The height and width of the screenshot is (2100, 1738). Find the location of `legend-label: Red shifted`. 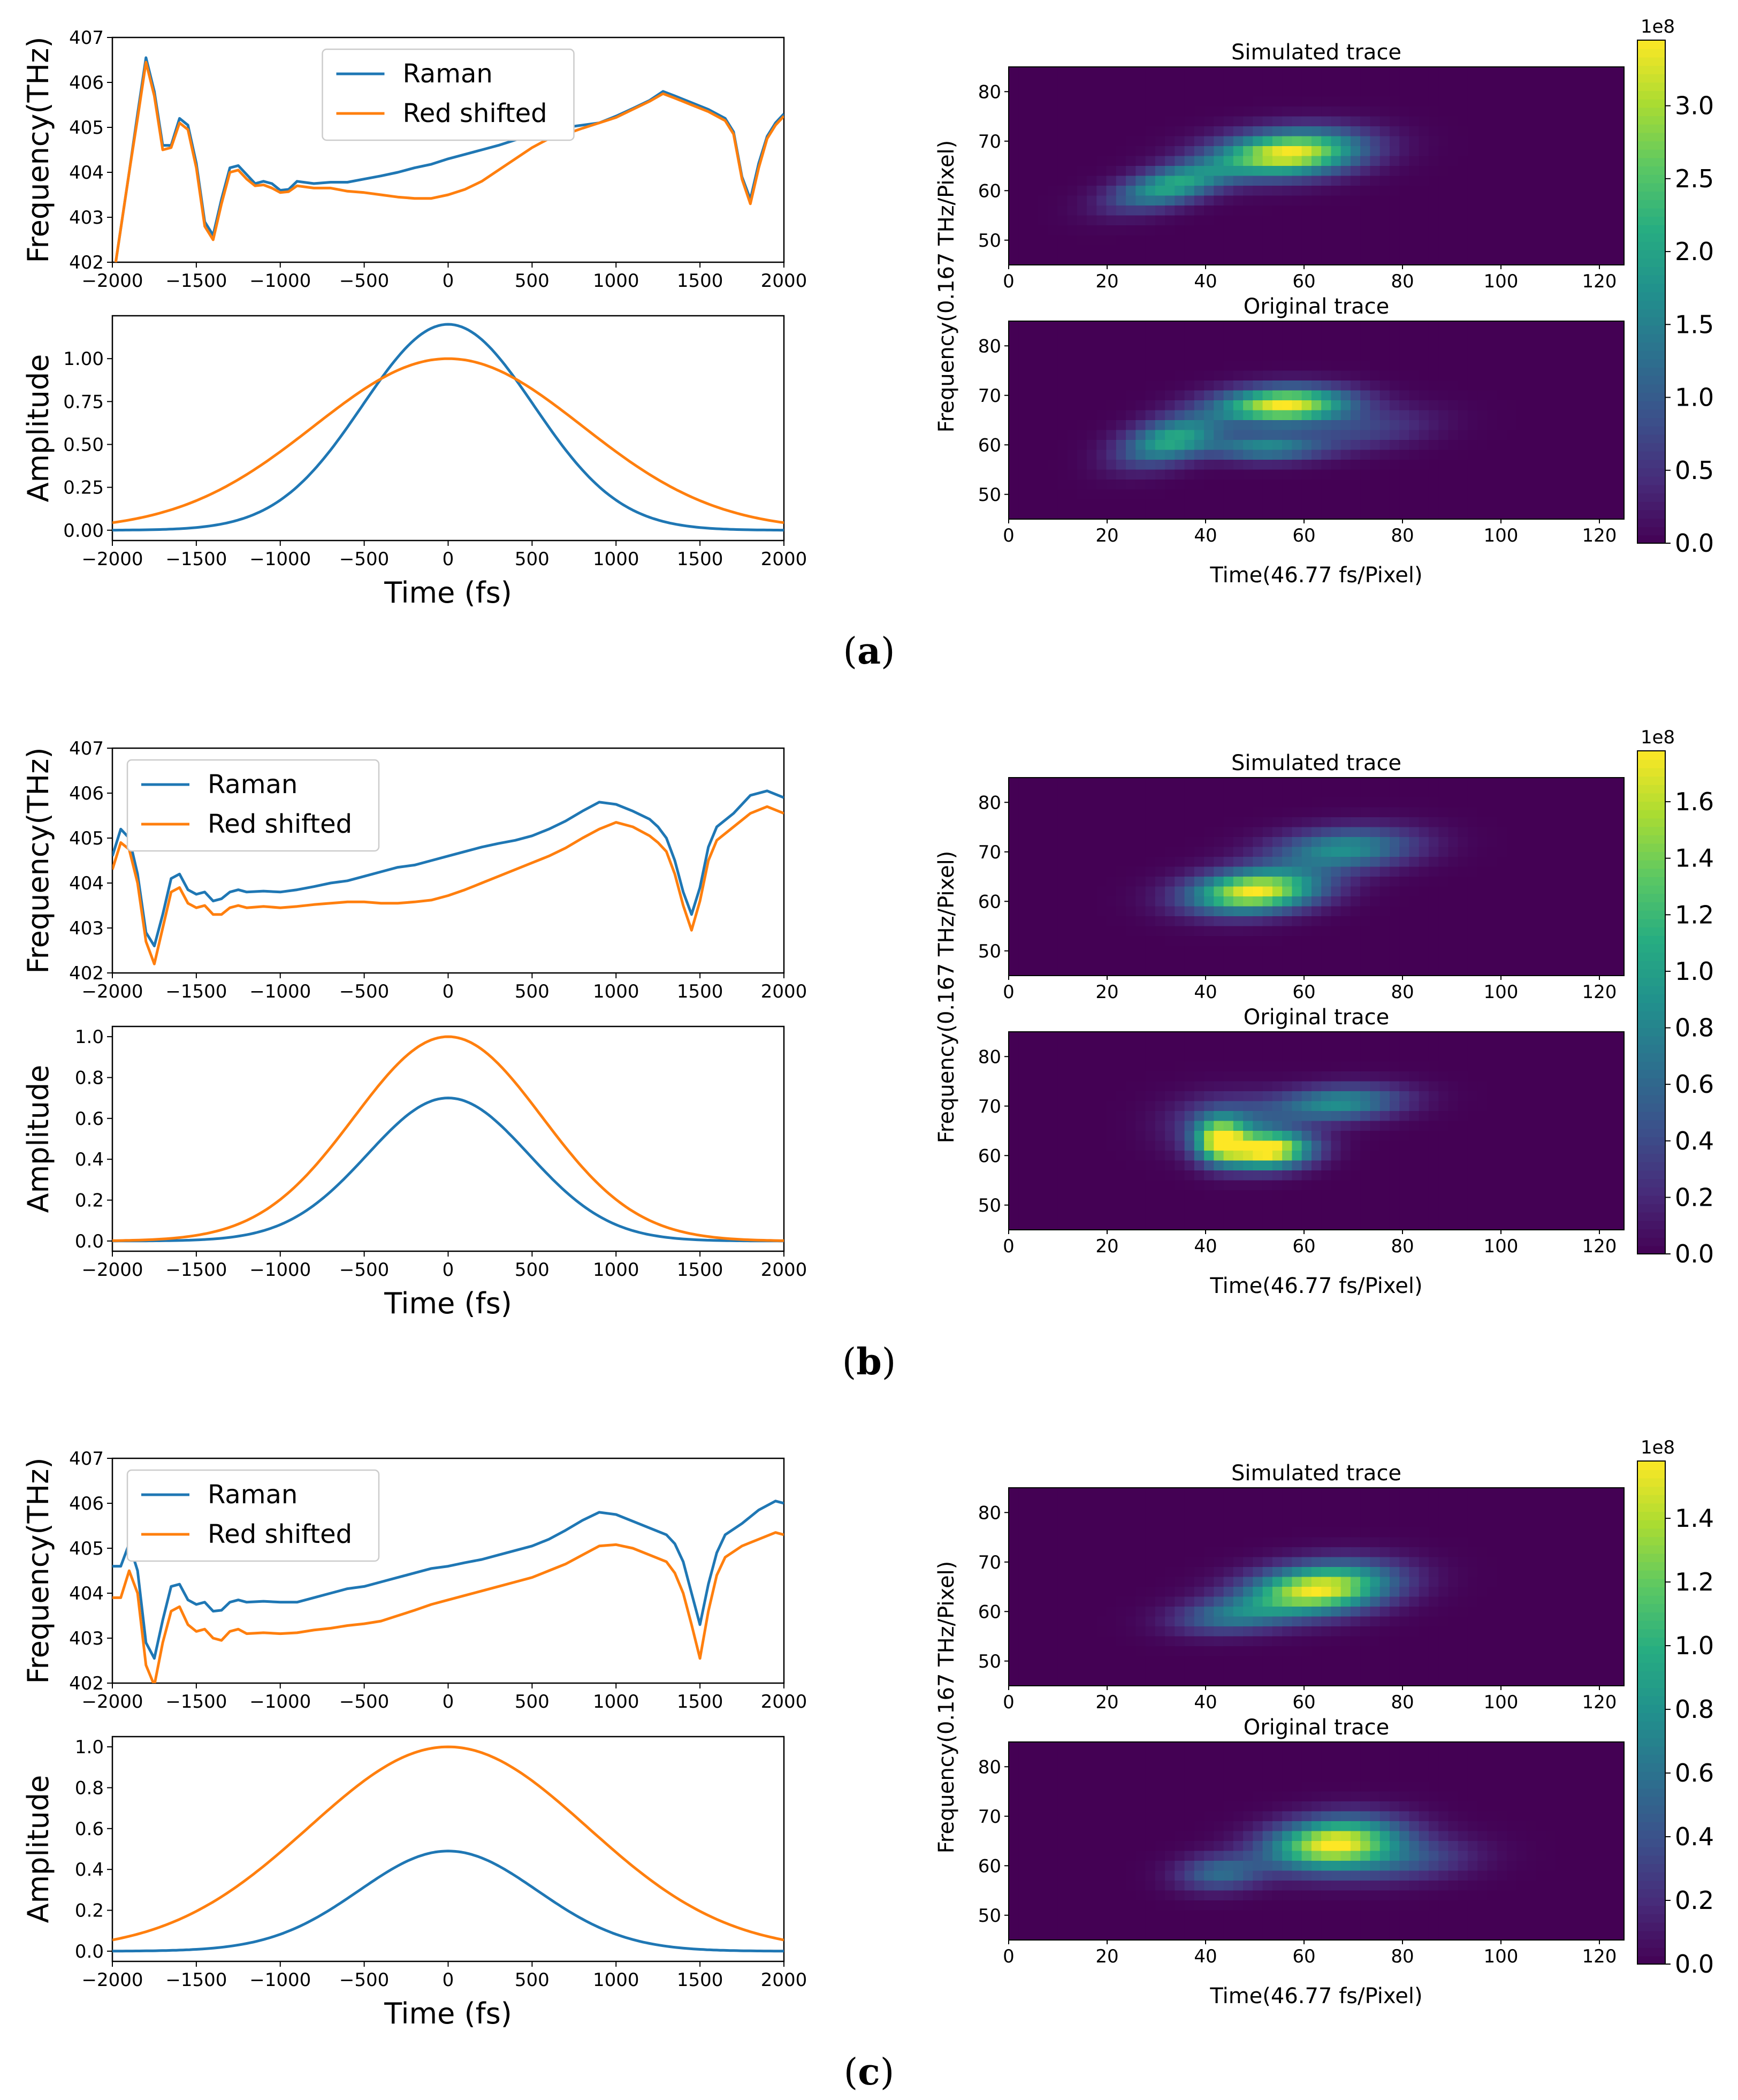

legend-label: Red shifted is located at coordinates (280, 824).